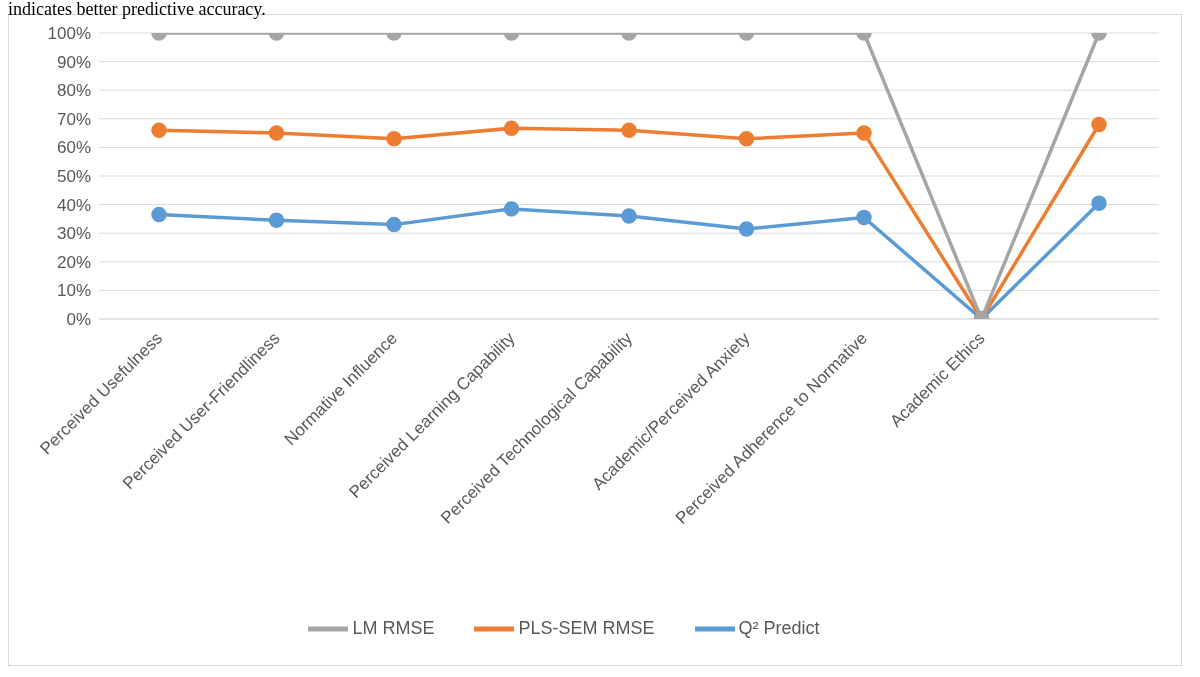  I want to click on y-tick-label: 80%, so click(73, 91).